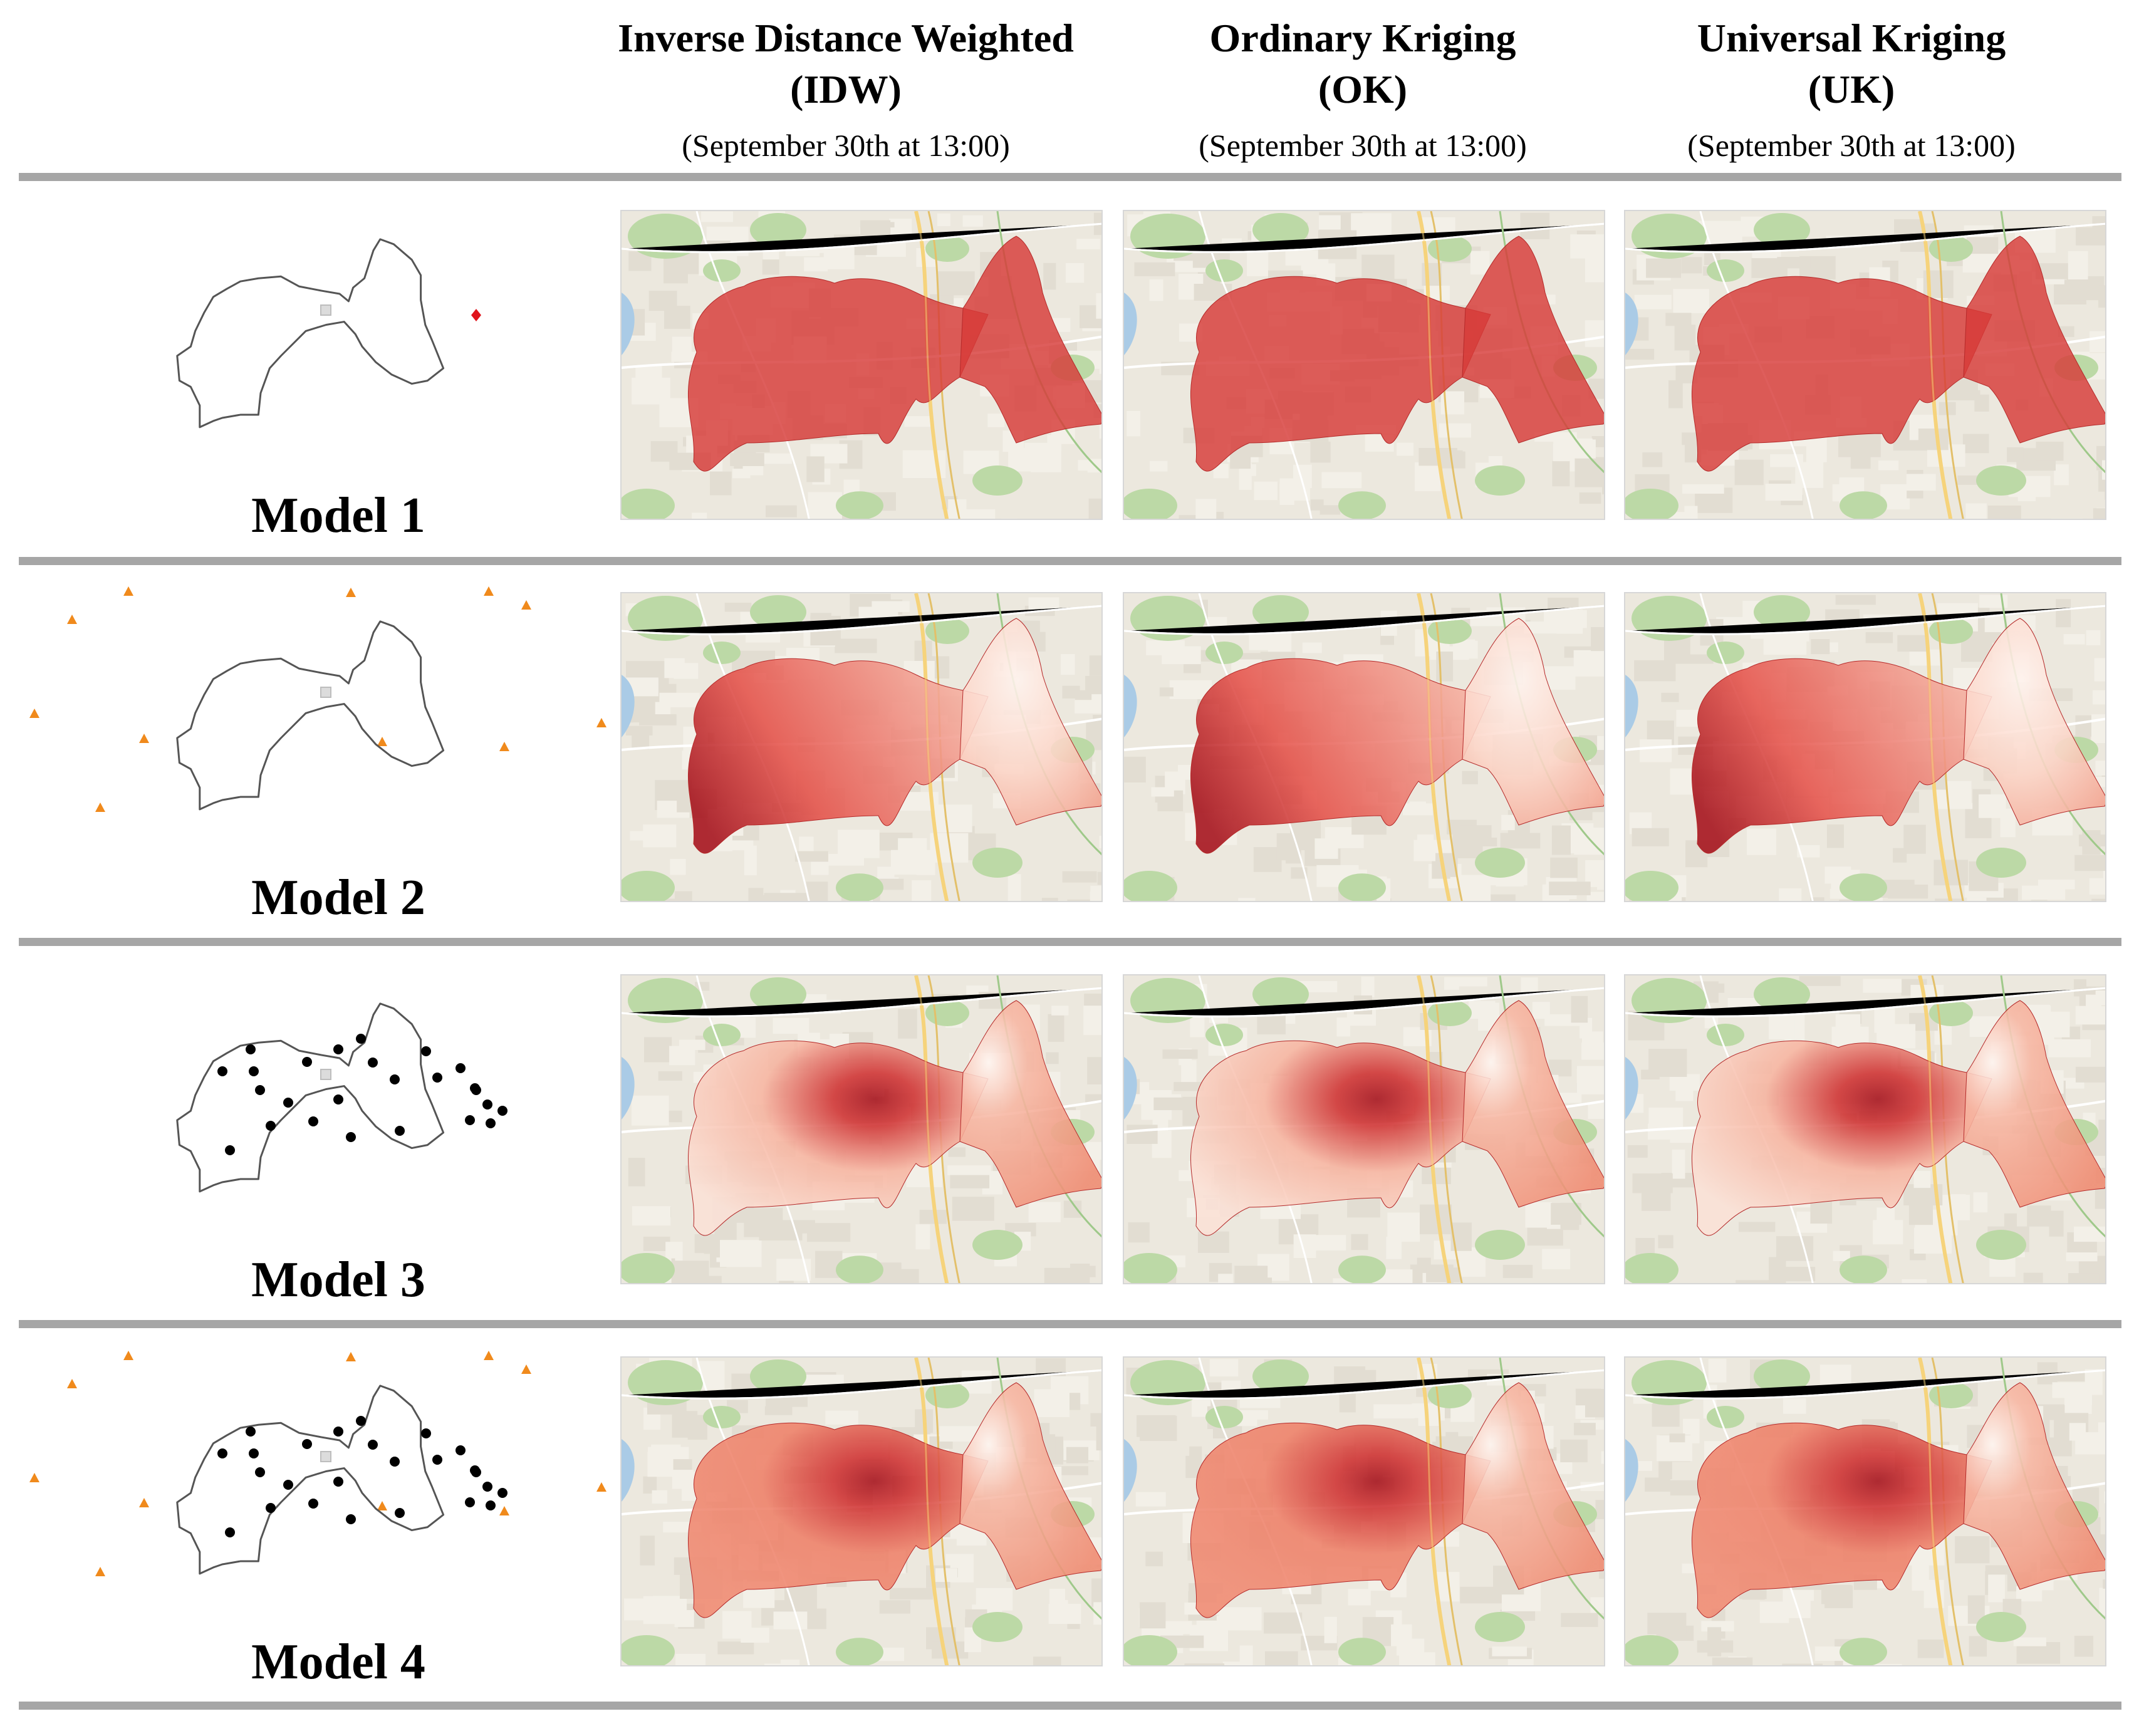 This screenshot has height=1736, width=2139. What do you see at coordinates (1841, 1520) in the screenshot?
I see `district-west-surface` at bounding box center [1841, 1520].